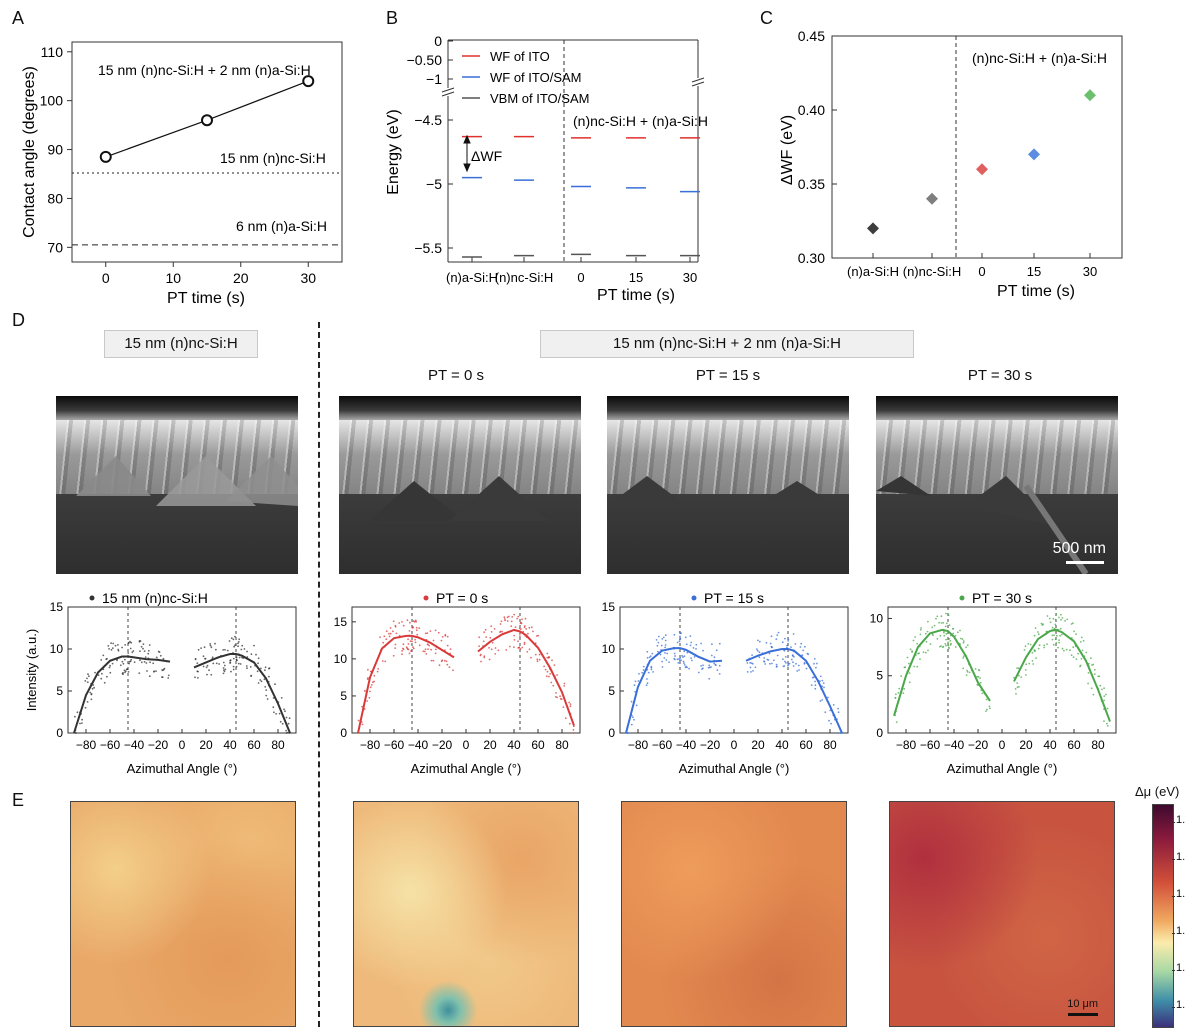 Image resolution: width=1185 pixels, height=1028 pixels. What do you see at coordinates (1034, 271) in the screenshot?
I see `x-tick-label: 15` at bounding box center [1034, 271].